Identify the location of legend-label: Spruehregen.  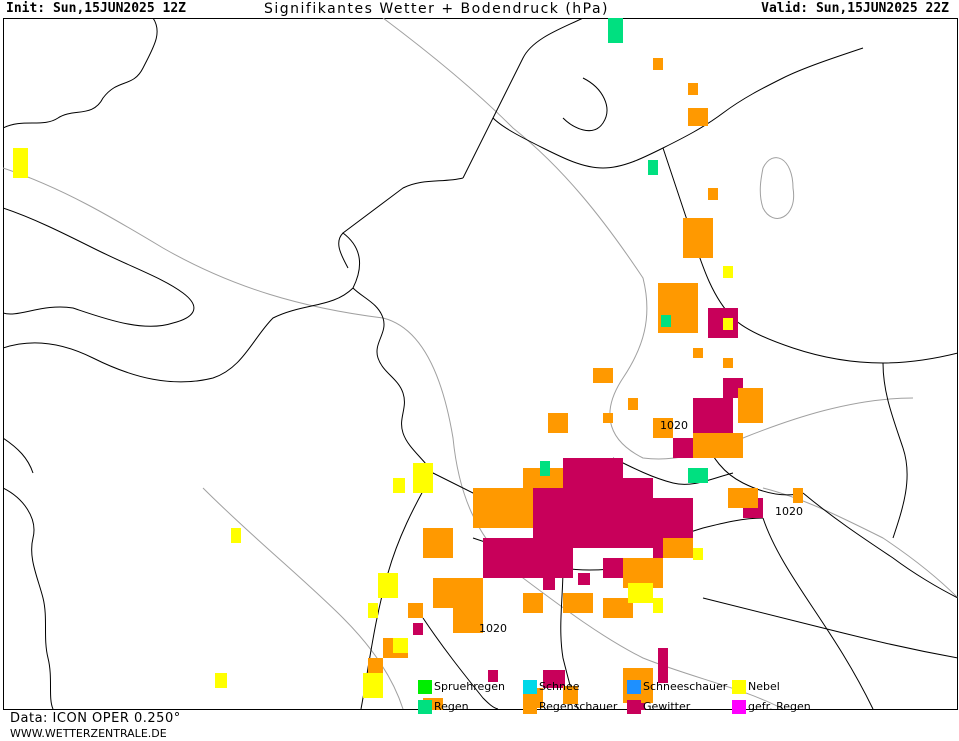
(469, 686).